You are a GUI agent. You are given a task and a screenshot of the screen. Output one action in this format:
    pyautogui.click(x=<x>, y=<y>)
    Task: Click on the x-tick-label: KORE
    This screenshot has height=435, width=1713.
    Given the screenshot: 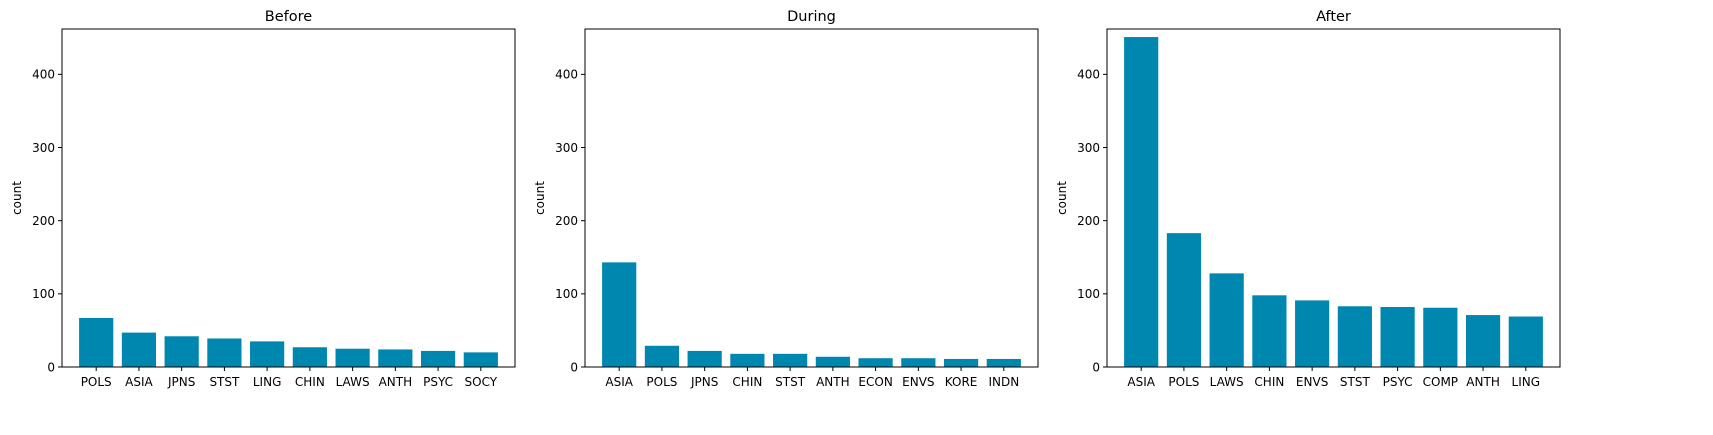 What is the action you would take?
    pyautogui.click(x=961, y=382)
    